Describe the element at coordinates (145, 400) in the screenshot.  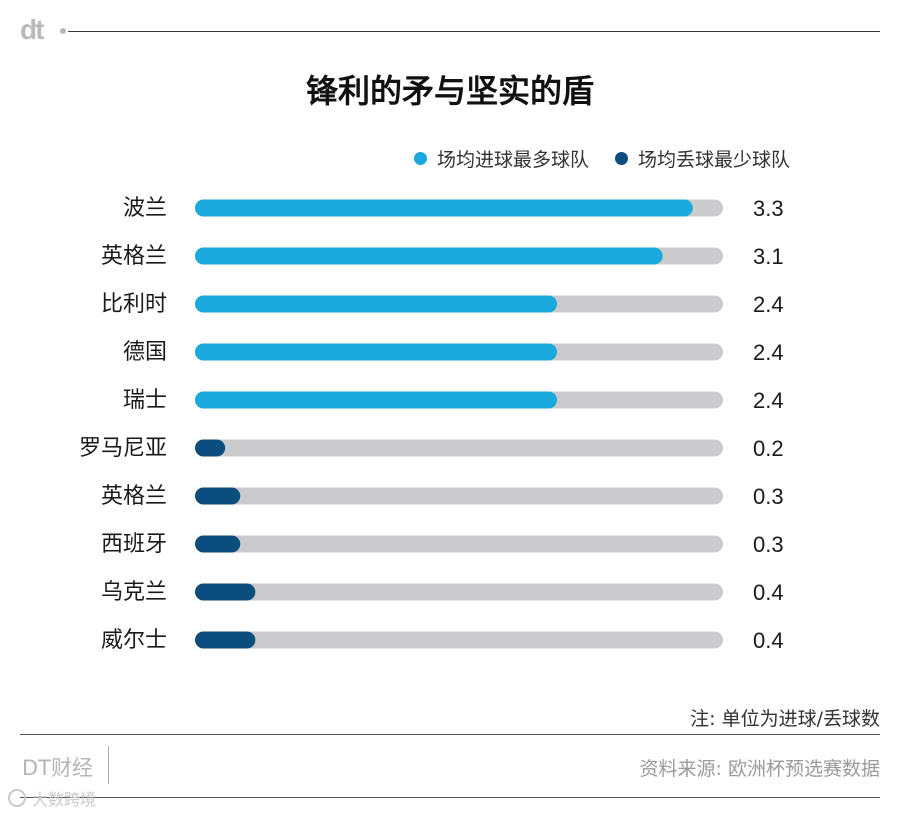
I see `category-label: 瑞士` at that location.